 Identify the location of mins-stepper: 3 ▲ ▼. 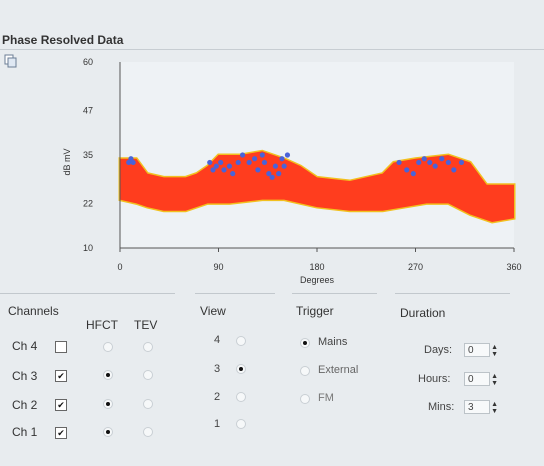
(477, 407).